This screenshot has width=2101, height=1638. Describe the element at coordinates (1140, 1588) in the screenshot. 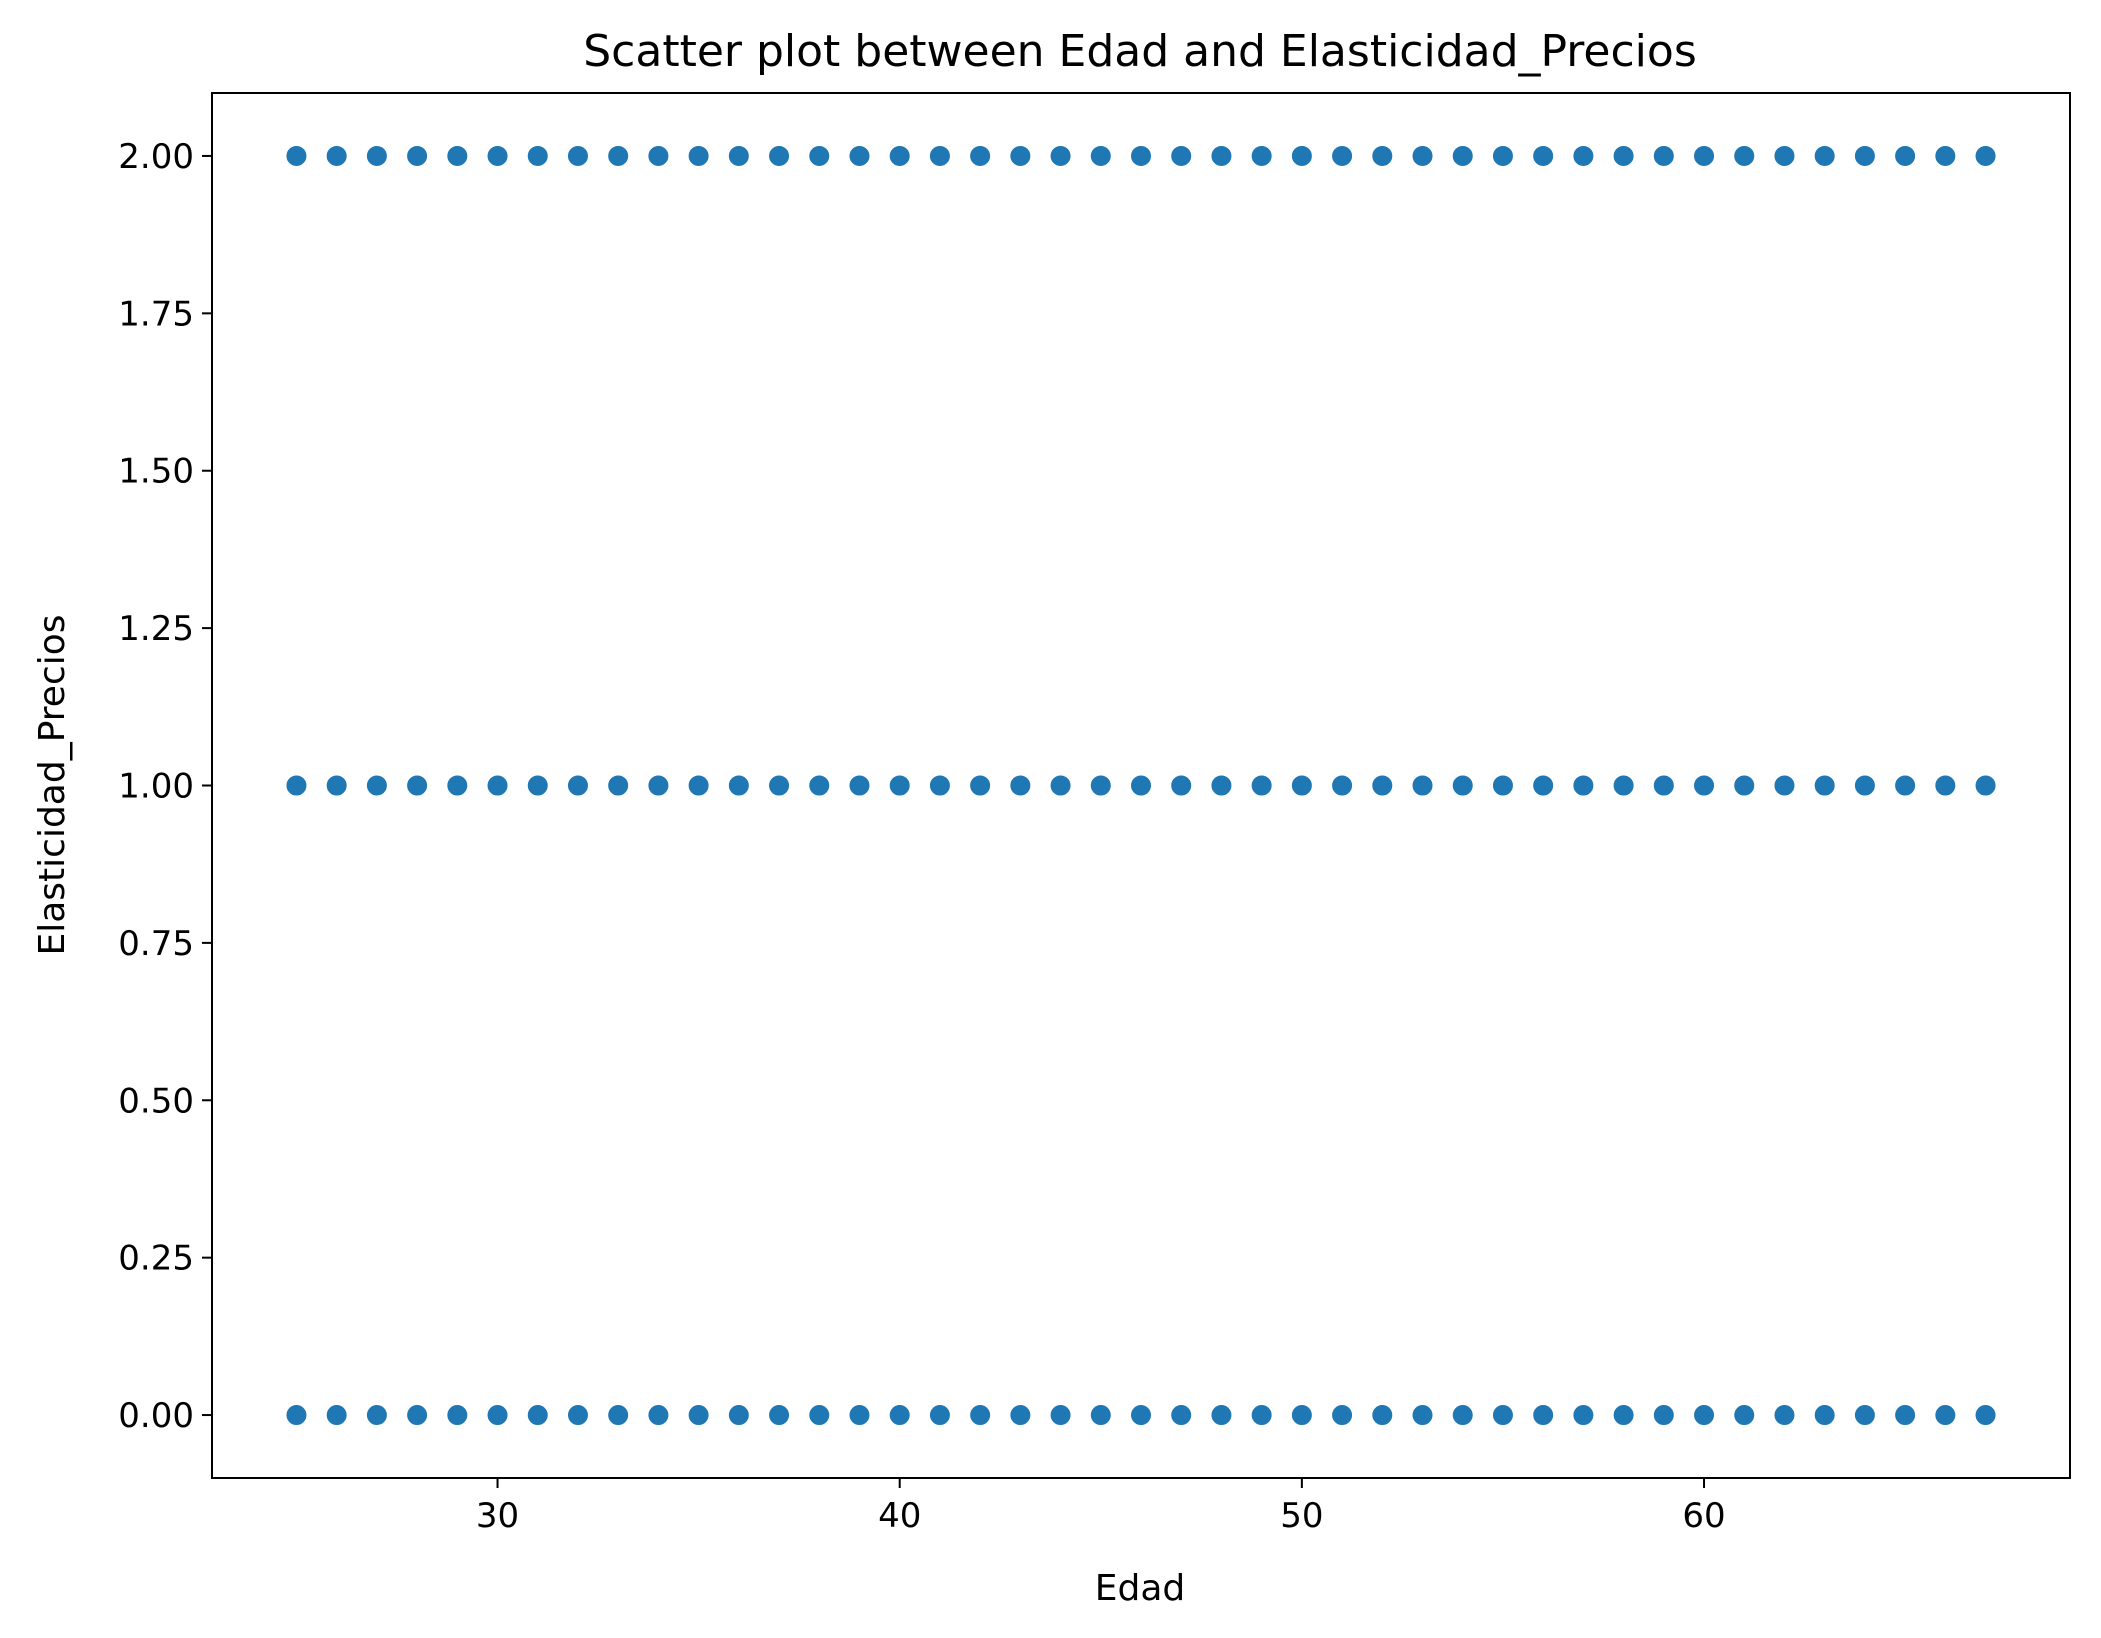

I see `x-axis-label: Edad` at that location.